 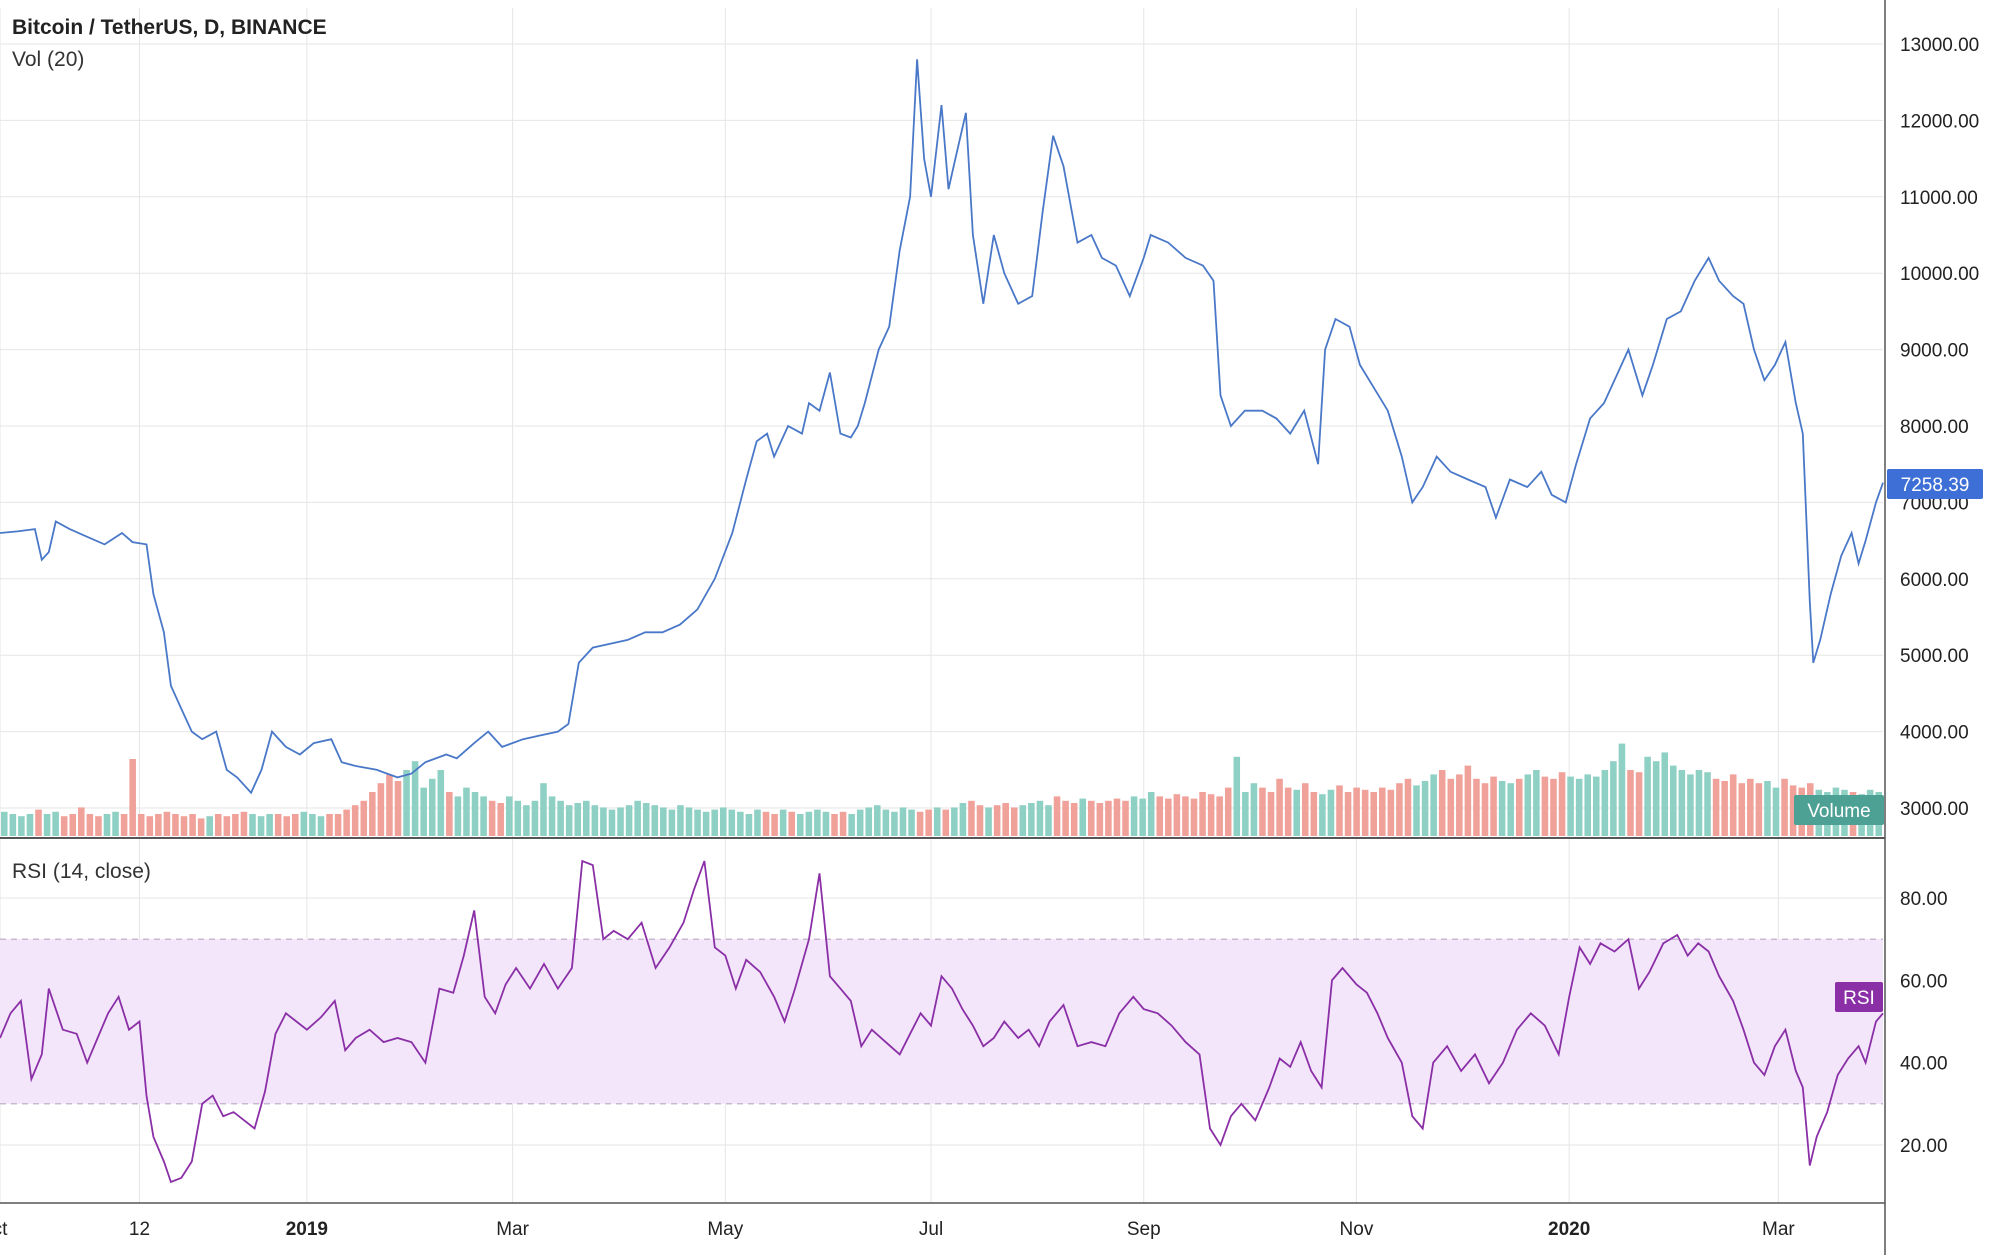 I want to click on rsi-indicator-label: RSI (14, close), so click(x=81, y=871).